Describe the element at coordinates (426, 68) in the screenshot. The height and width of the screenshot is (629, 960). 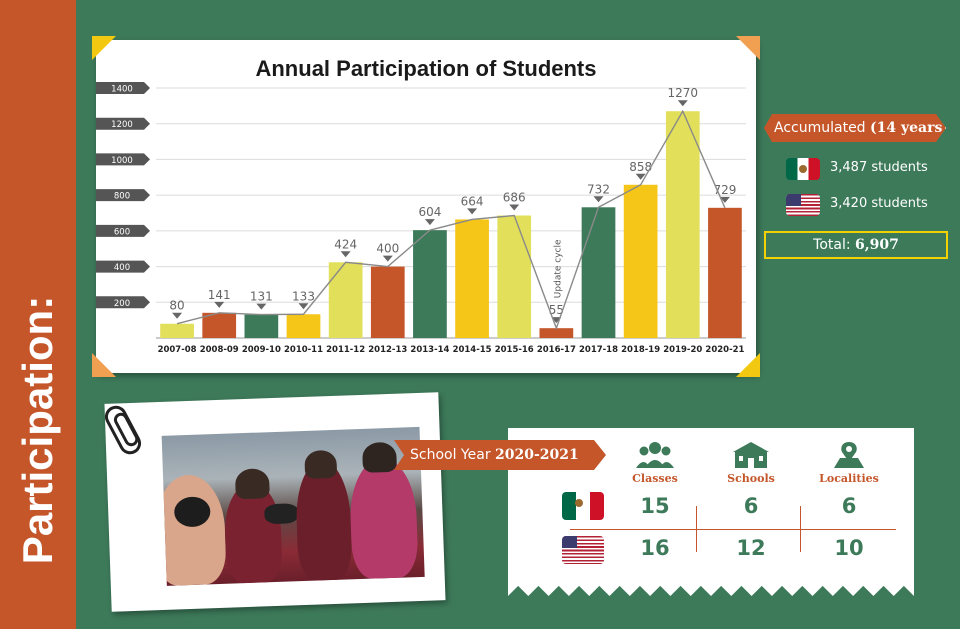
I see `chart-title: Annual Participation of Students` at that location.